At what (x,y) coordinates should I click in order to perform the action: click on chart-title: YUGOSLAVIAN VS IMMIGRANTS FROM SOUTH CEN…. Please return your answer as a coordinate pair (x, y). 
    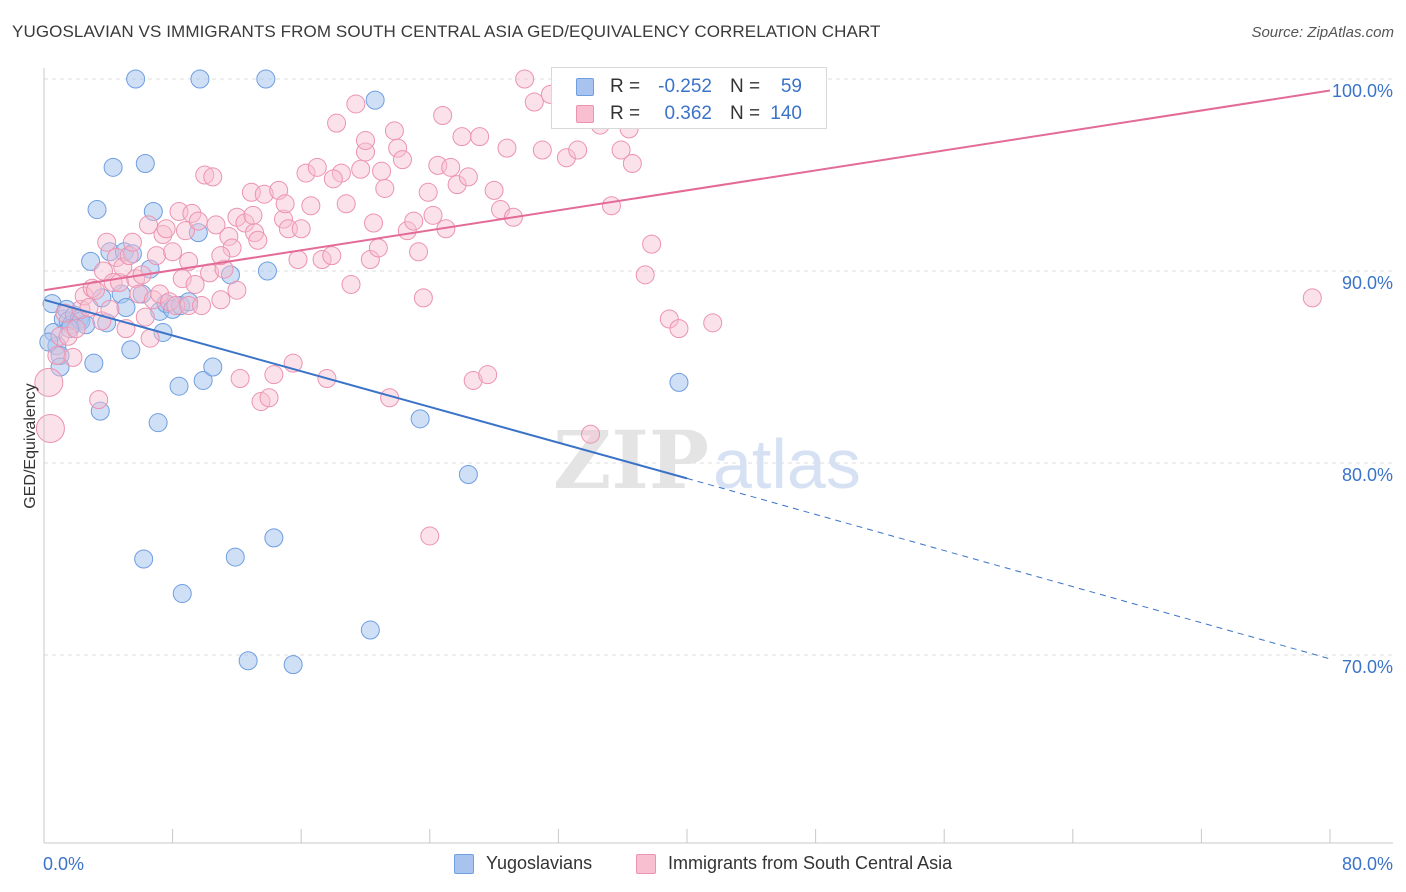
    Looking at the image, I should click on (446, 31).